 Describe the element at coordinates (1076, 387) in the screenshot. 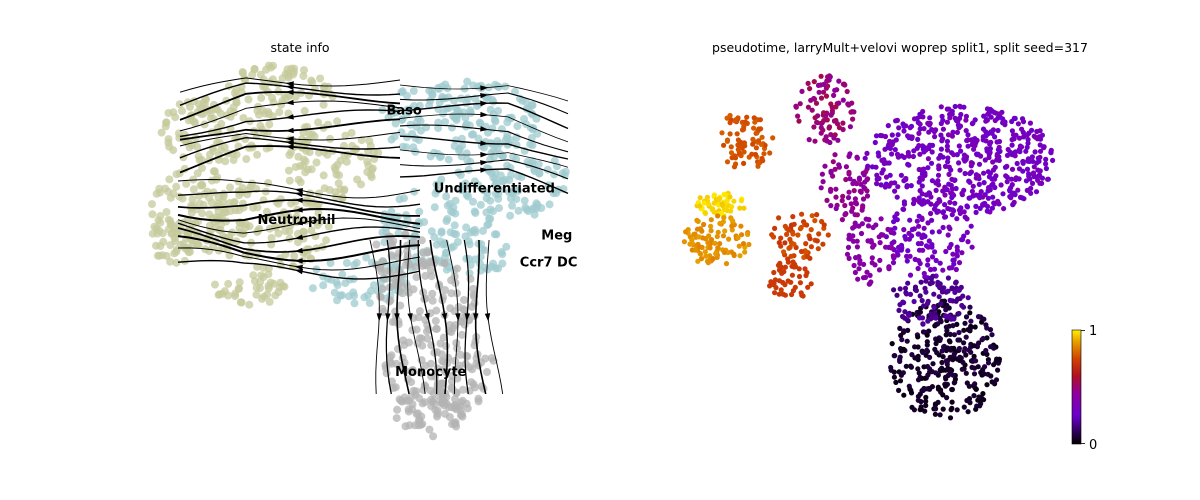

I see `colorbar-gradient` at that location.